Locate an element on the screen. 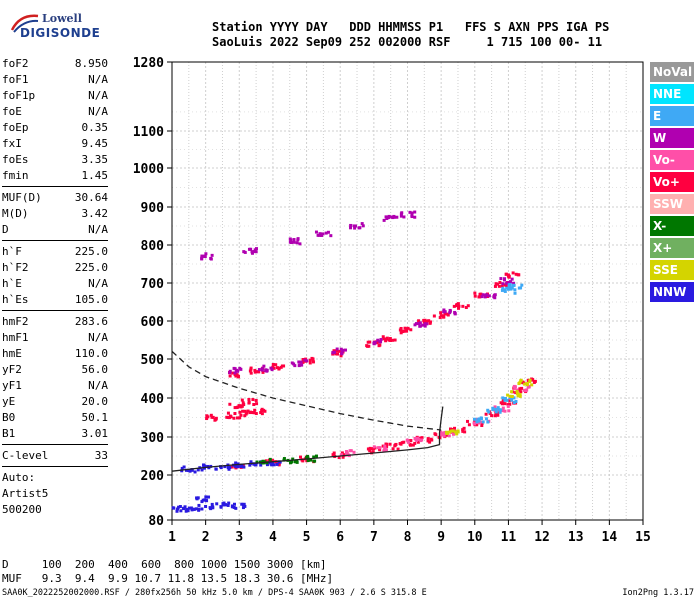 The height and width of the screenshot is (600, 700). param-name: yF1 is located at coordinates (12, 385).